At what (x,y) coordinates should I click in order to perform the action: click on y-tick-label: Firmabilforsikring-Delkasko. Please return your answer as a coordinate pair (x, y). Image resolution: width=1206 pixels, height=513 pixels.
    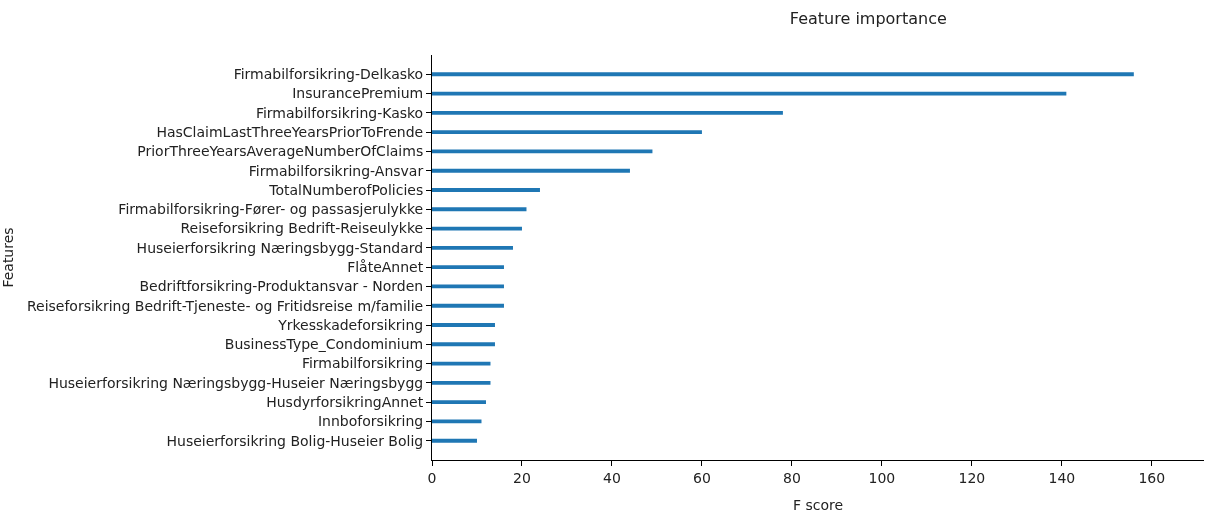
    Looking at the image, I should click on (328, 74).